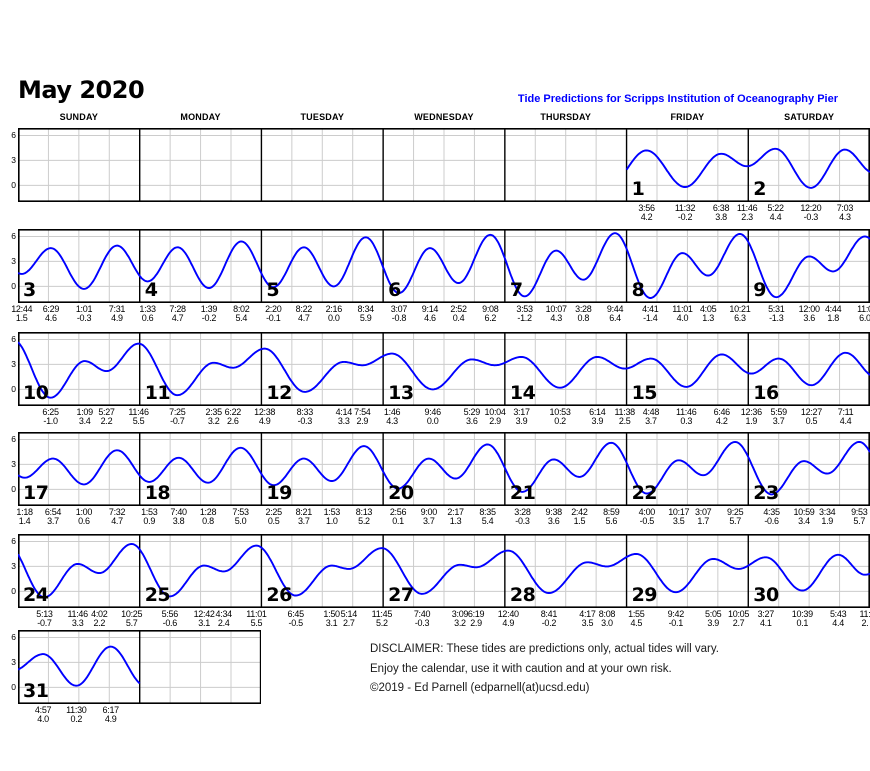 The width and height of the screenshot is (870, 771). I want to click on tide-entry-day26-3: 5:14 2.7, so click(349, 619).